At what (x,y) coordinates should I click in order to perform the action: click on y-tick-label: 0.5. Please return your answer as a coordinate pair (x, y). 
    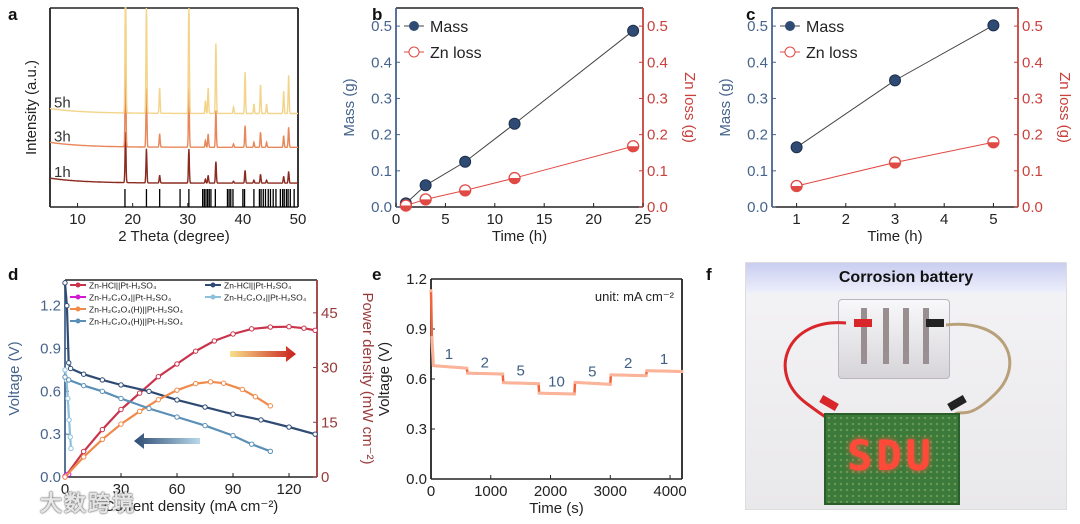
    Looking at the image, I should click on (381, 26).